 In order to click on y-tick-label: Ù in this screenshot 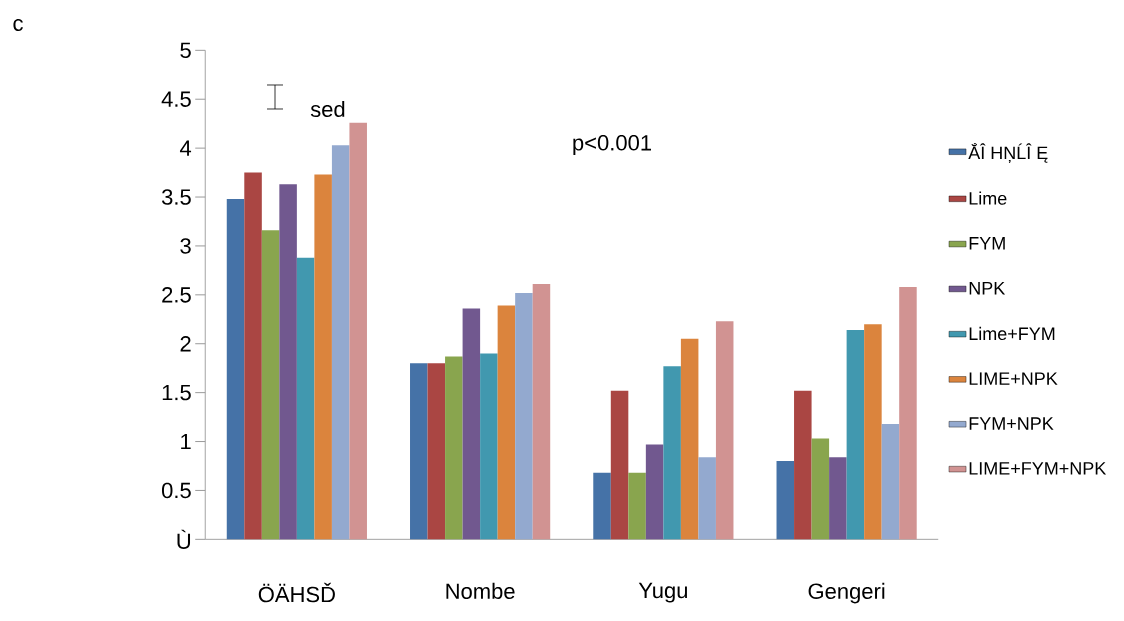, I will do `click(184, 539)`.